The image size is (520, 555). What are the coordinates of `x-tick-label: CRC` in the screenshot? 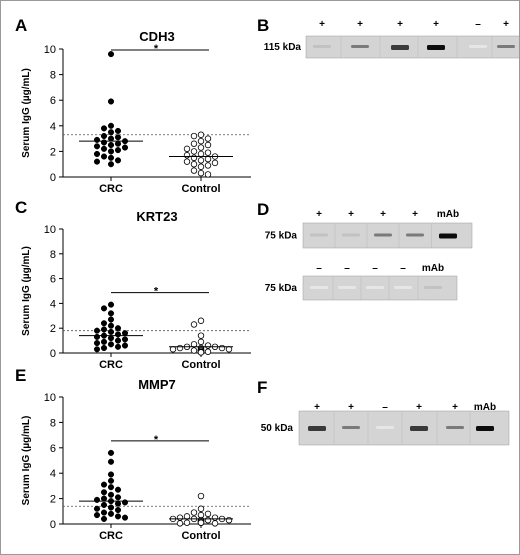 It's located at (111, 365).